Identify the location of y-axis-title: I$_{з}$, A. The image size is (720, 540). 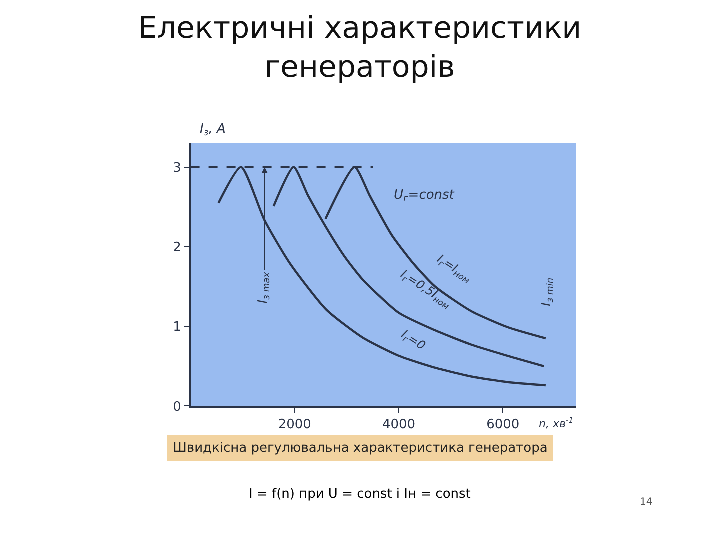
(213, 130).